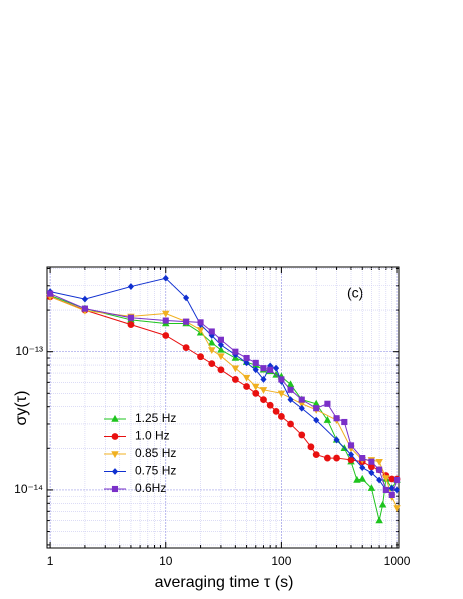  Describe the element at coordinates (140, 453) in the screenshot. I see `legend: 1.25 Hz 1.0 Hz 0.85 Hz 0.75 Hz 0.6Hz` at that location.